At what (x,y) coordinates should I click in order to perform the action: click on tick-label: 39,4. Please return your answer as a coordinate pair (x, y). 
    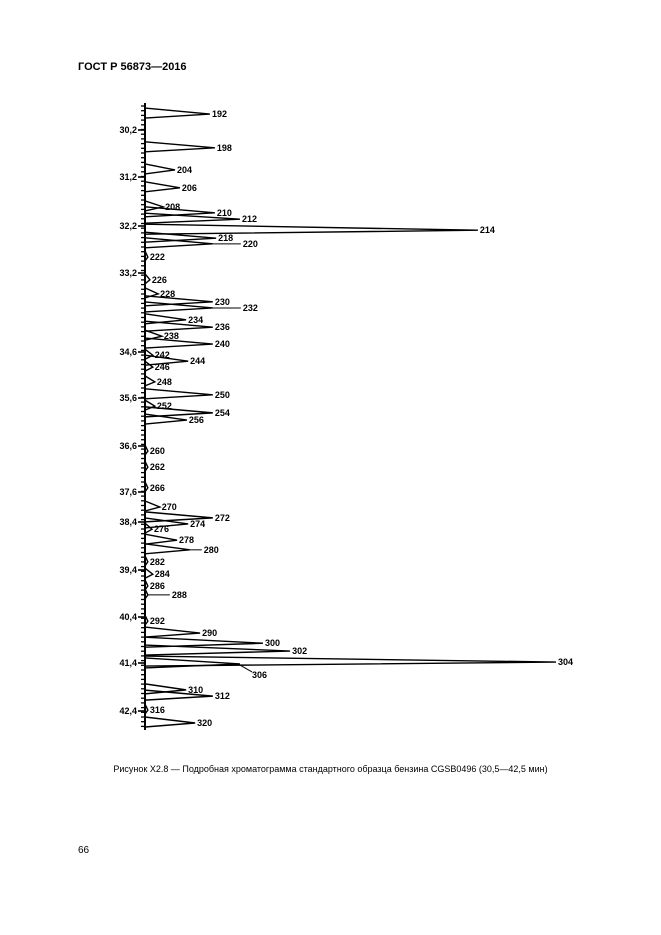
    Looking at the image, I should click on (128, 570).